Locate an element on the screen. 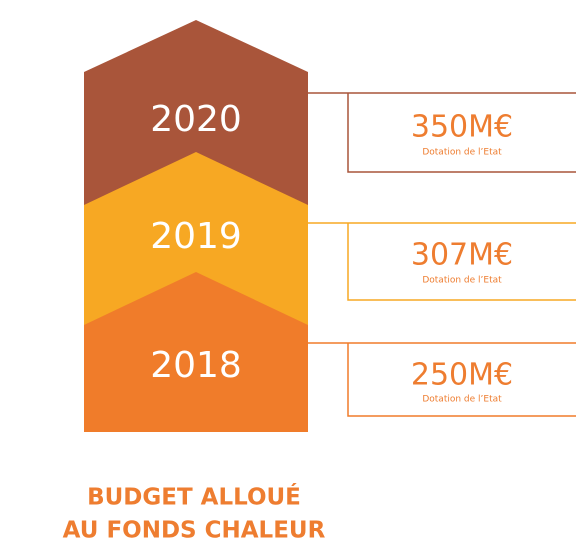 The image size is (576, 559). amount: 307M€ is located at coordinates (462, 255).